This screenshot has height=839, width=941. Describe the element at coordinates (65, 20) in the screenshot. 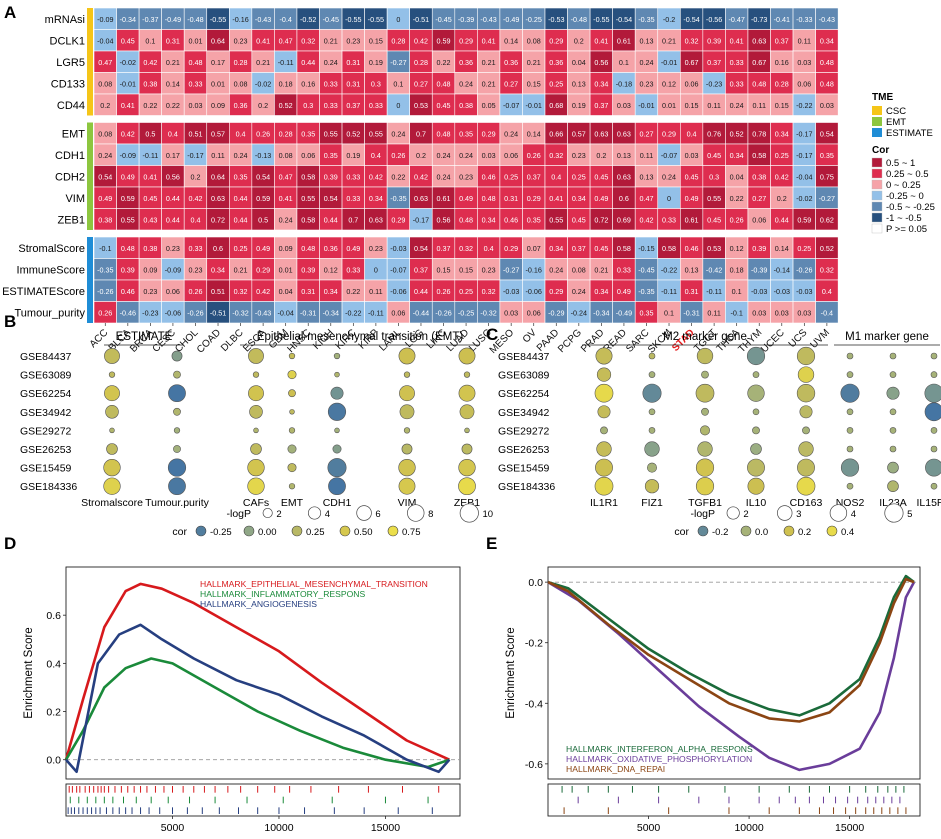

I see `heatmap-row-label: mRNAsi` at that location.